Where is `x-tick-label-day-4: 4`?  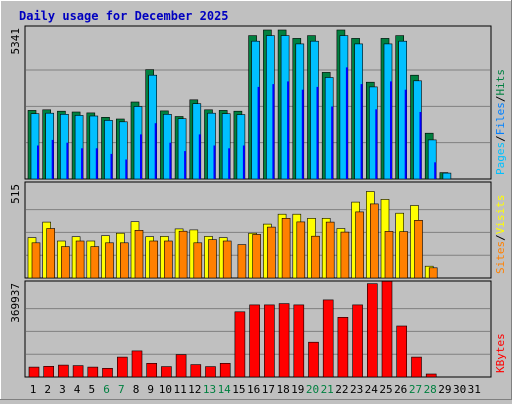 x-tick-label-day-4: 4 is located at coordinates (77, 389).